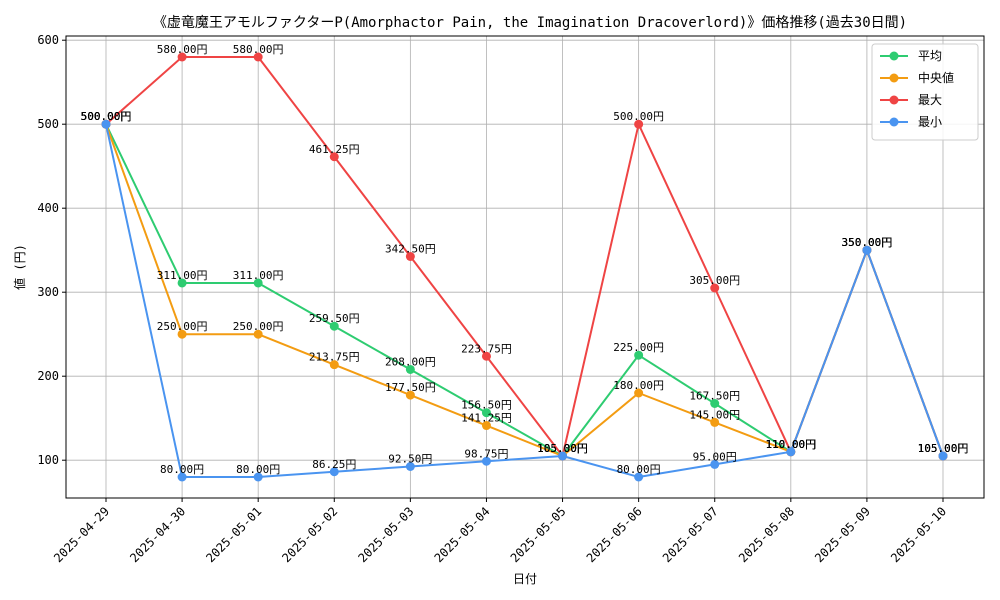 The image size is (1000, 600). I want to click on data-label: 156.50円, so click(486, 405).